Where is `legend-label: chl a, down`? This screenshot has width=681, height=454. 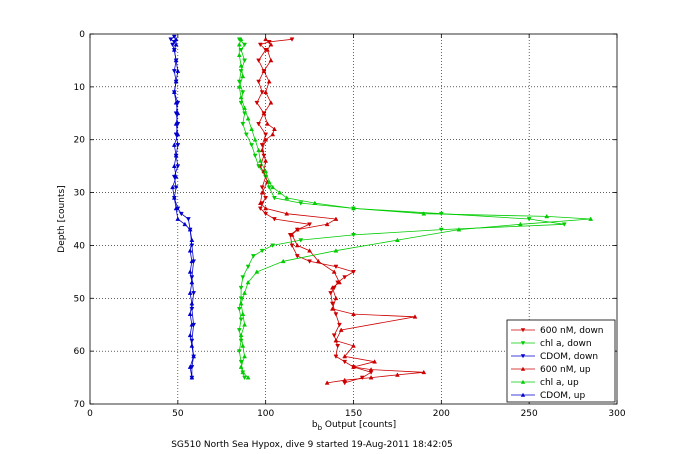
legend-label: chl a, down is located at coordinates (566, 344).